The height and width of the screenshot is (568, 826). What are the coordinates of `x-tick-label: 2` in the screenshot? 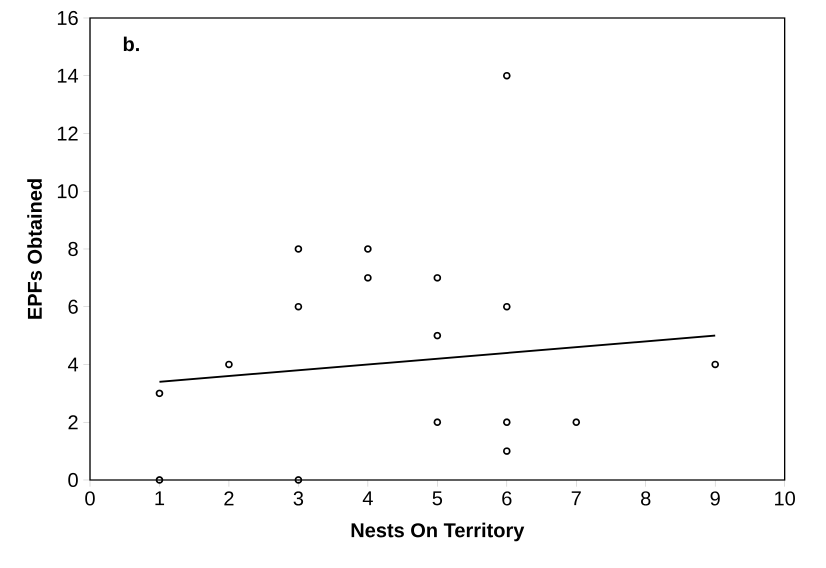 It's located at (229, 498).